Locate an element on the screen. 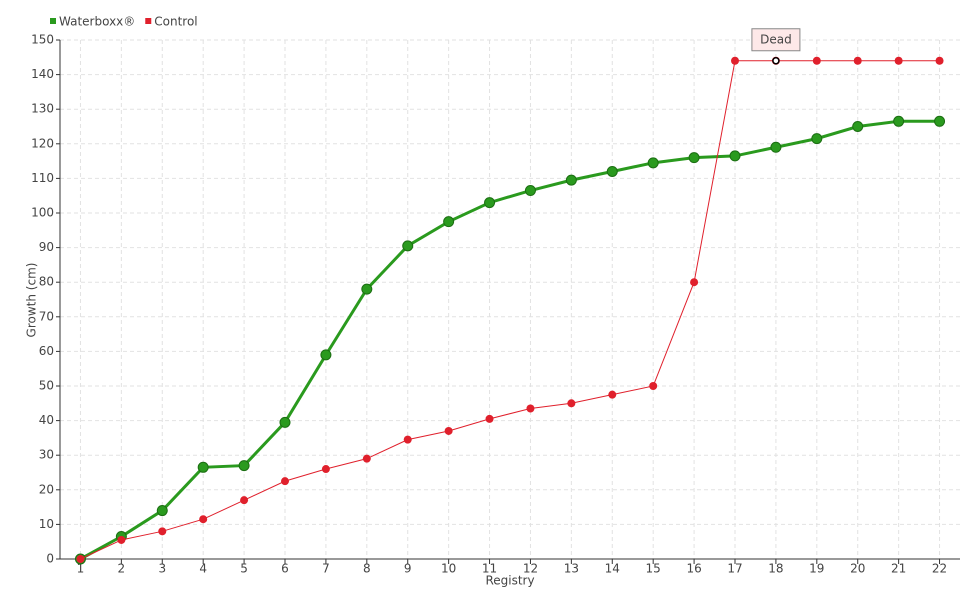 Image resolution: width=980 pixels, height=600 pixels. x-tick-label: 22 is located at coordinates (939, 569).